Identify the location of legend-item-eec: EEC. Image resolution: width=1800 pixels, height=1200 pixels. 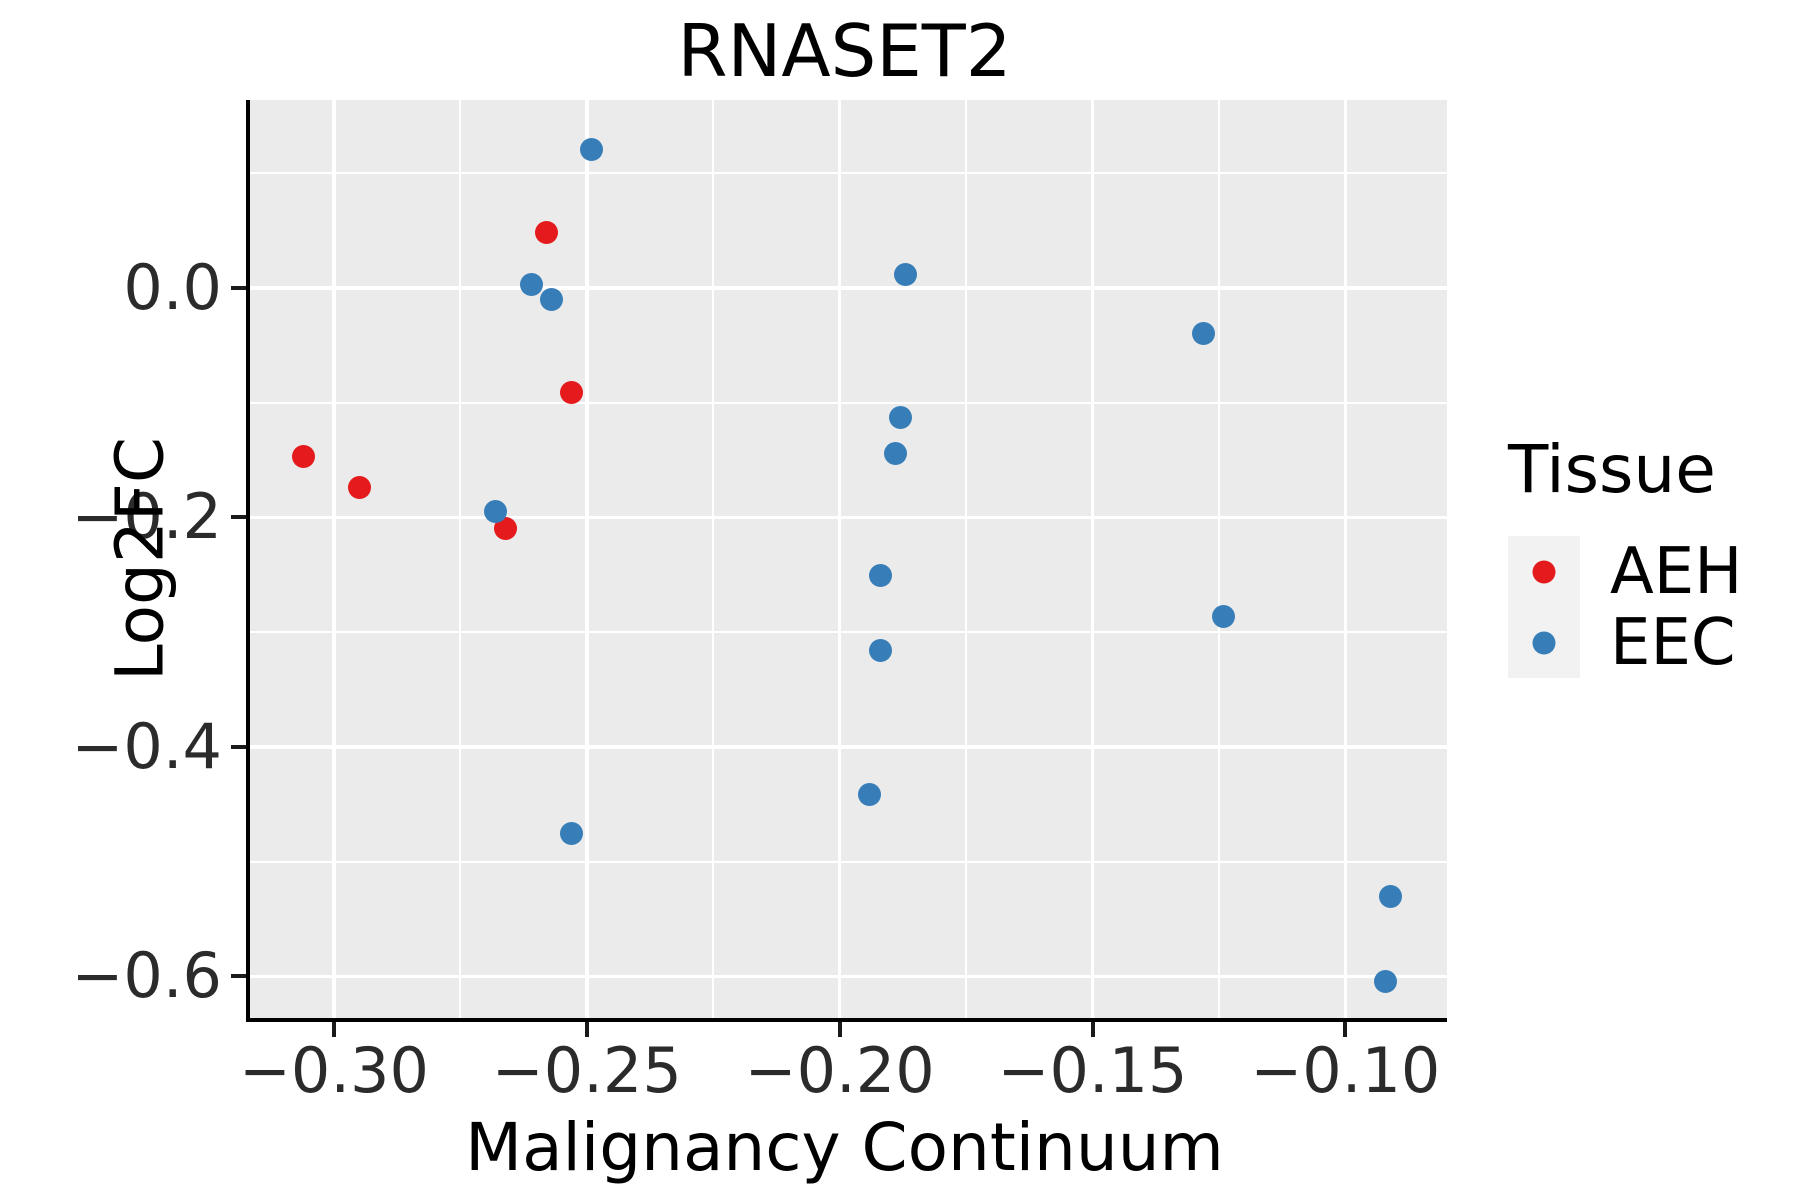
(1625, 642).